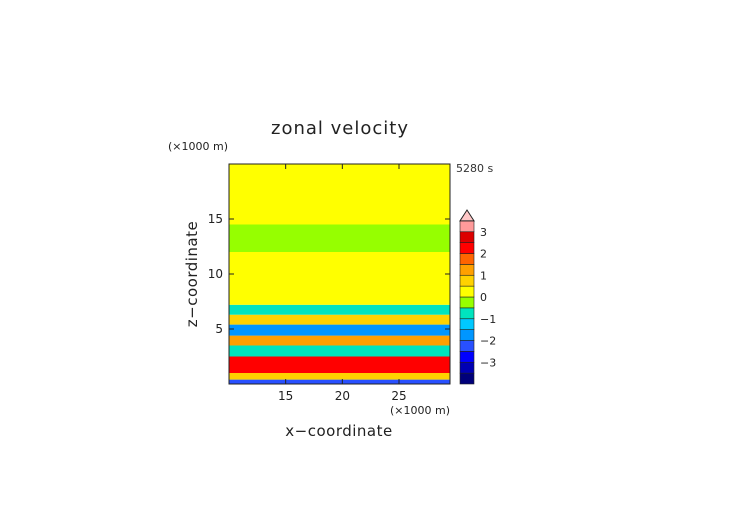 Image resolution: width=752 pixels, height=532 pixels. I want to click on x-axis-unit: (×1000 m), so click(420, 410).